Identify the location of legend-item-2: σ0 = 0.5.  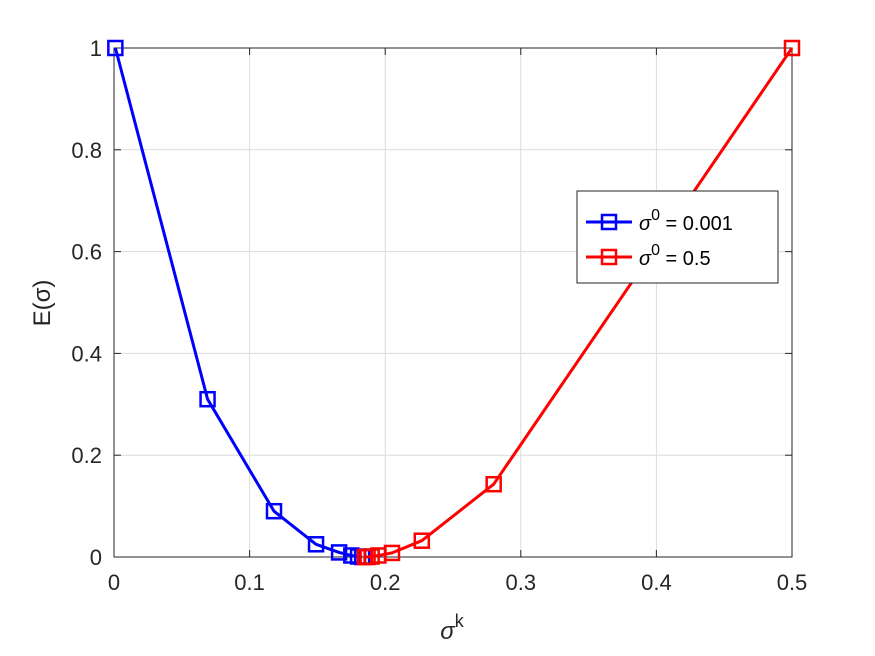
(648, 256).